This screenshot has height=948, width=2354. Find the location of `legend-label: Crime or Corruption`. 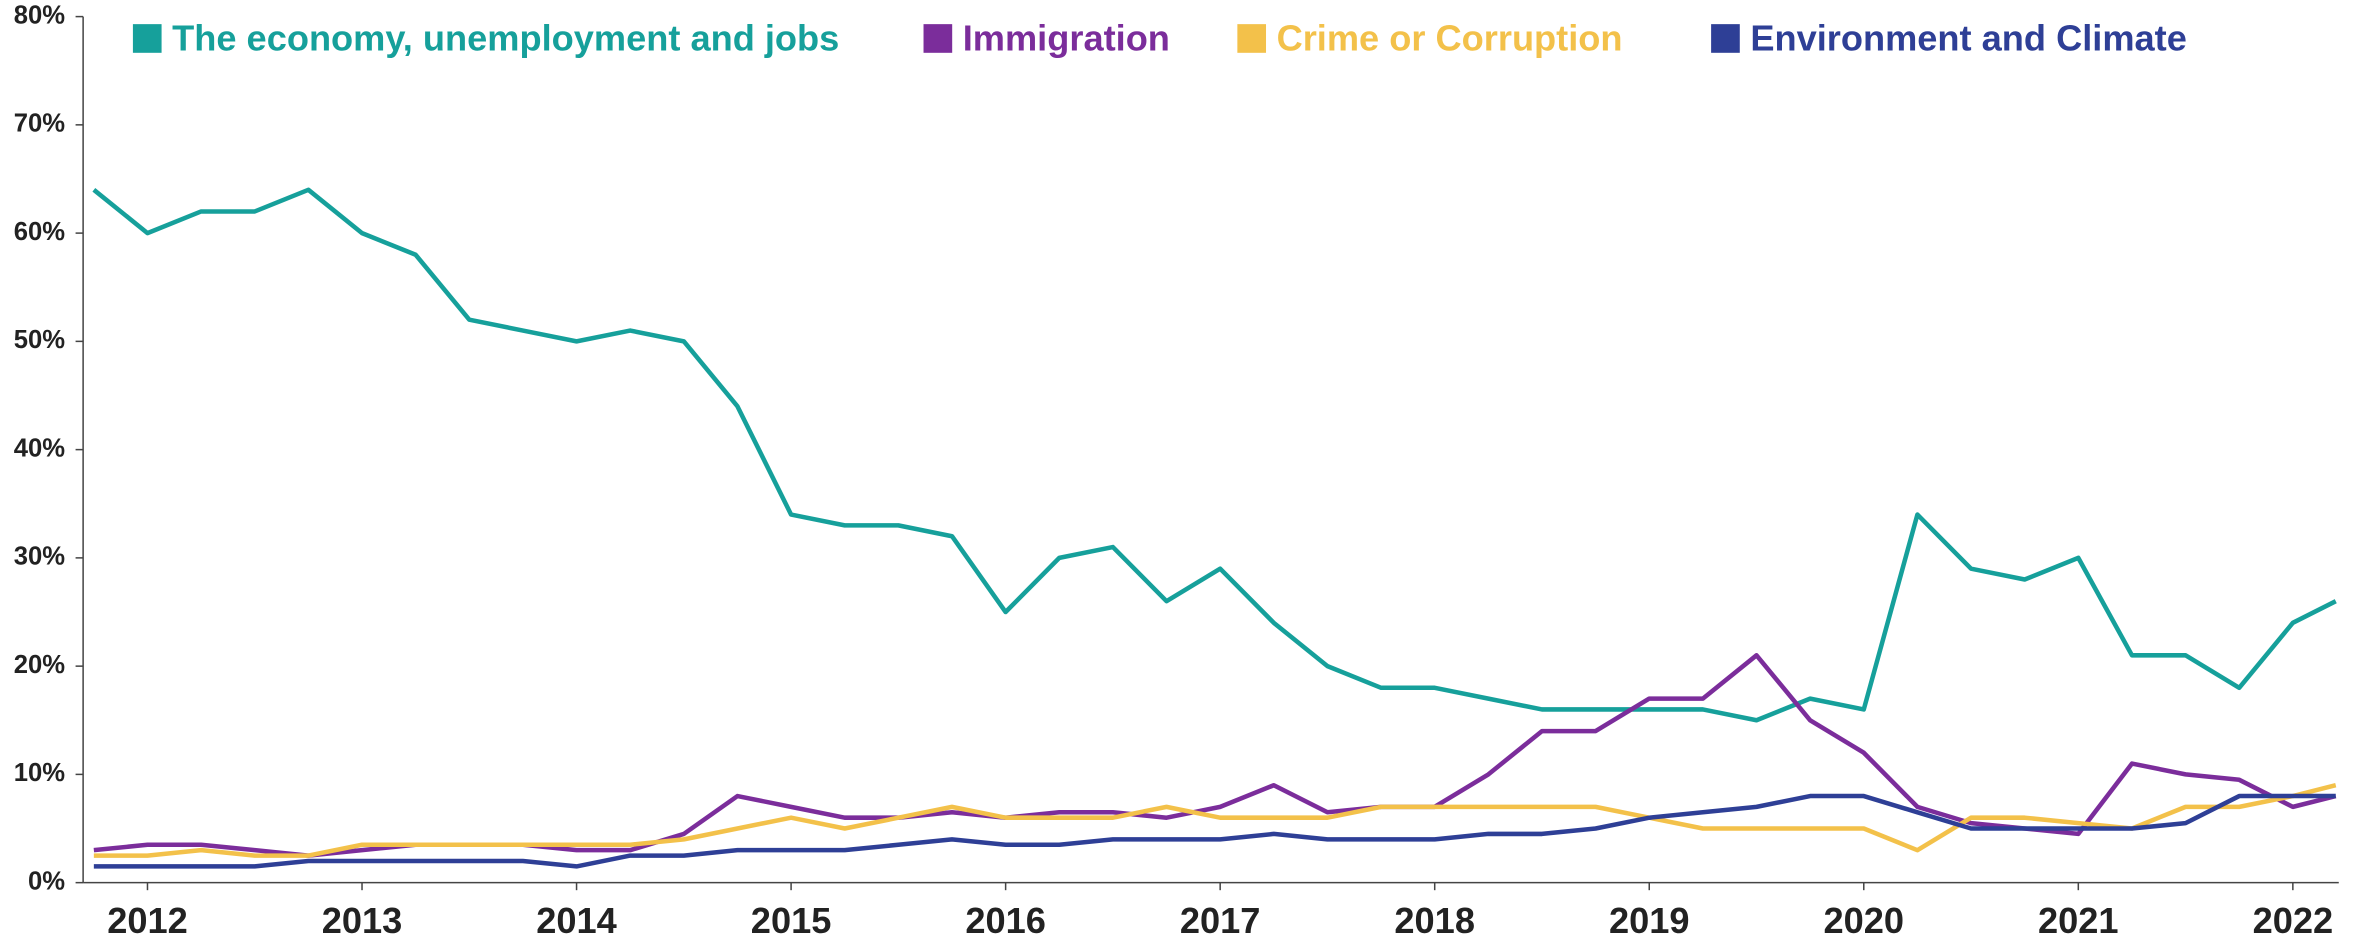

legend-label: Crime or Corruption is located at coordinates (1450, 37).